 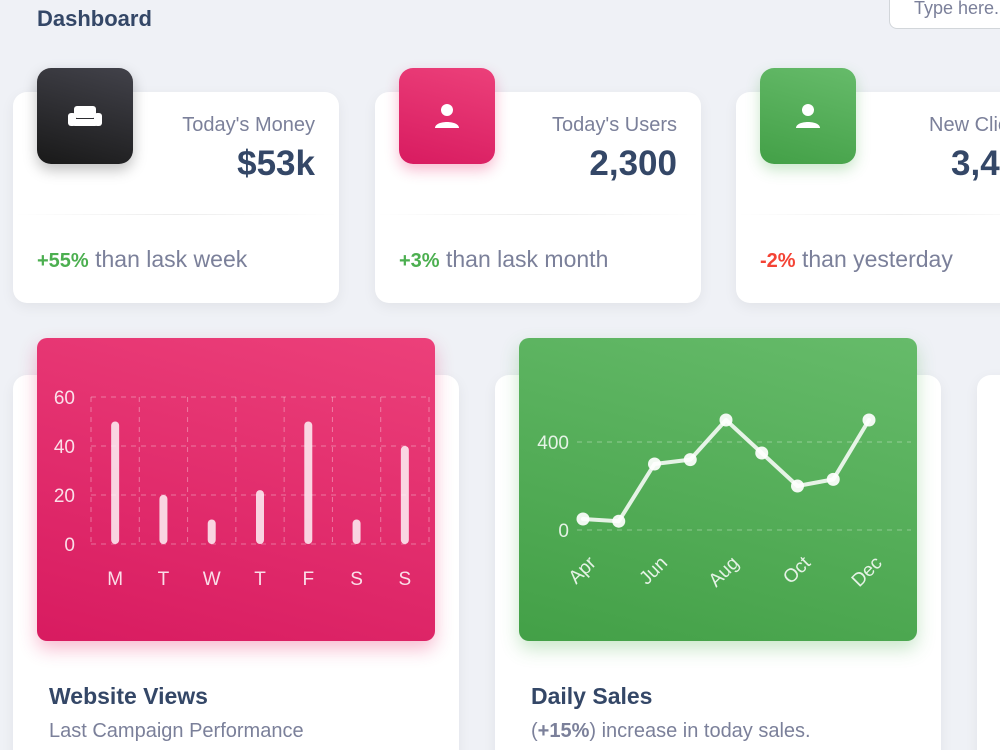 What do you see at coordinates (633, 163) in the screenshot?
I see `stat-value: 2,300` at bounding box center [633, 163].